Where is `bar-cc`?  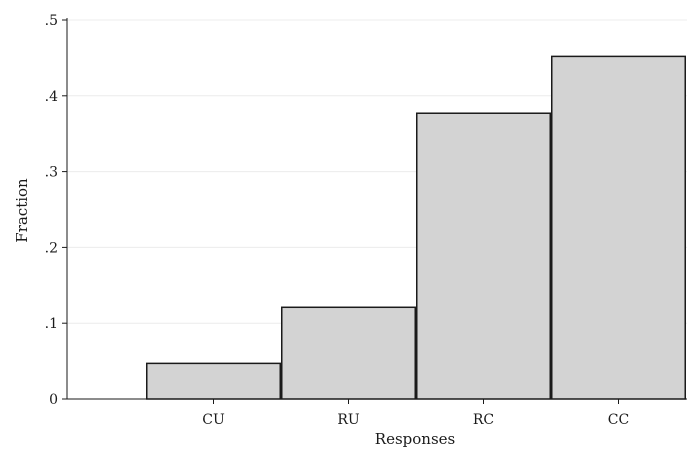
bar-cc is located at coordinates (618, 227).